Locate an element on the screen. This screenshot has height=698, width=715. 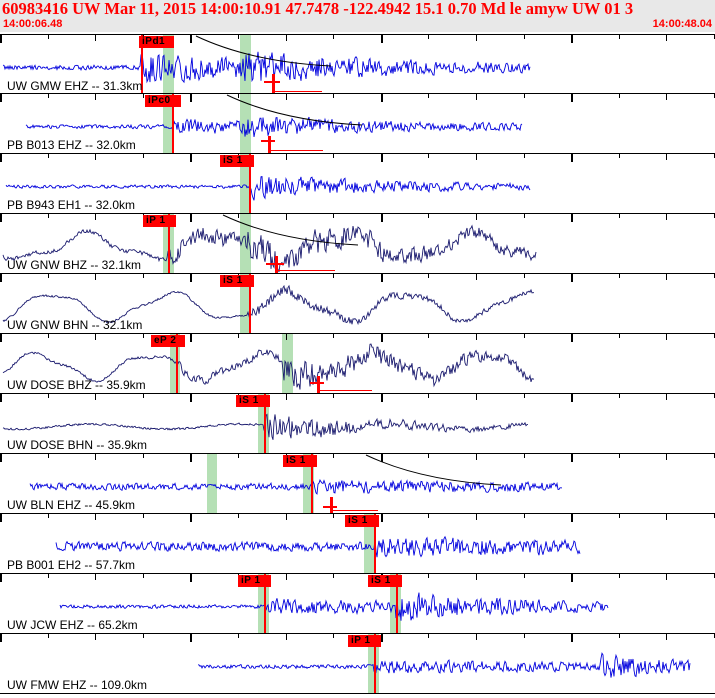
channel-label: UW FMW EHZ -- 109.0km is located at coordinates (77, 685).